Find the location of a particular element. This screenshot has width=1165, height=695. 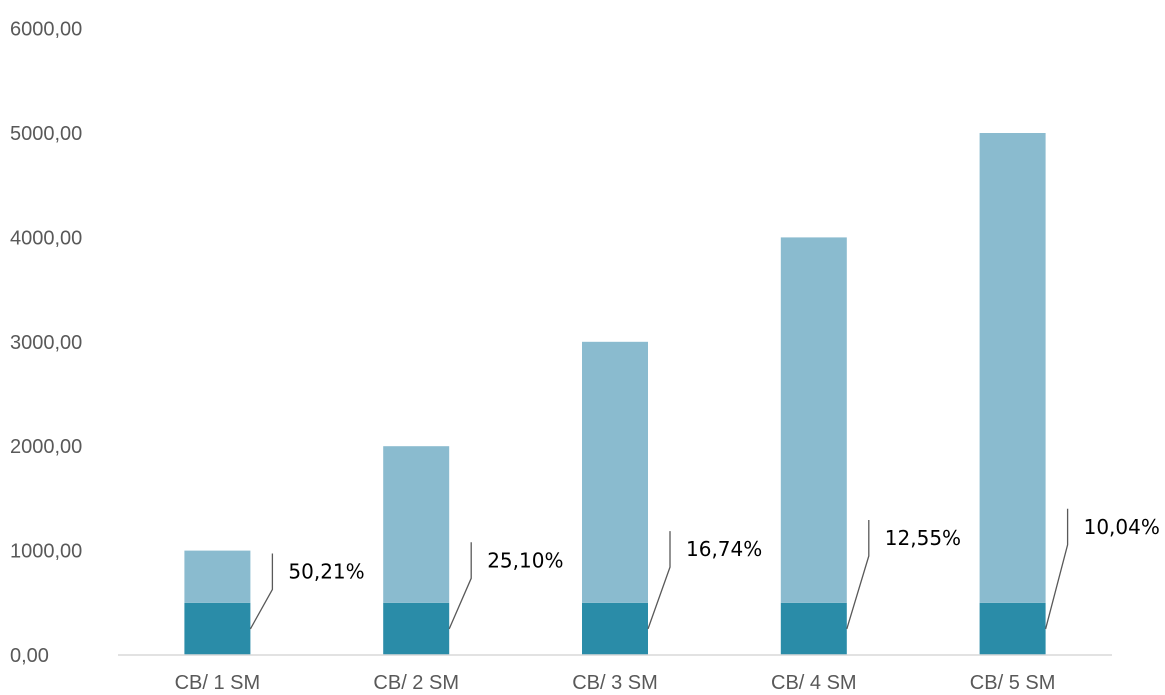

data-label: 25,10% is located at coordinates (525, 560).